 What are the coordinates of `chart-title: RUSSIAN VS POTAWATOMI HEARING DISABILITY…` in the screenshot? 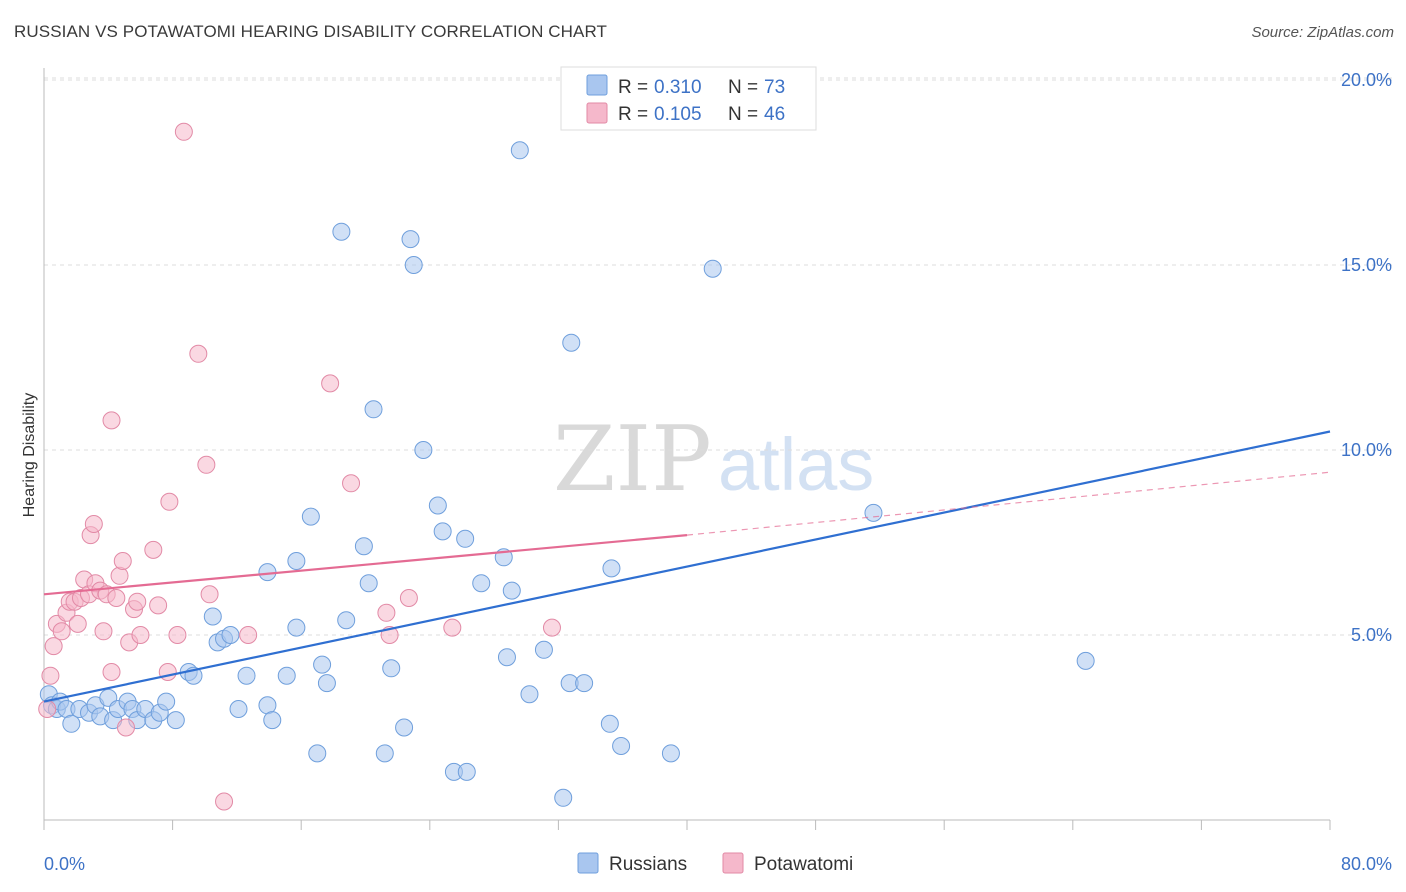 It's located at (311, 31).